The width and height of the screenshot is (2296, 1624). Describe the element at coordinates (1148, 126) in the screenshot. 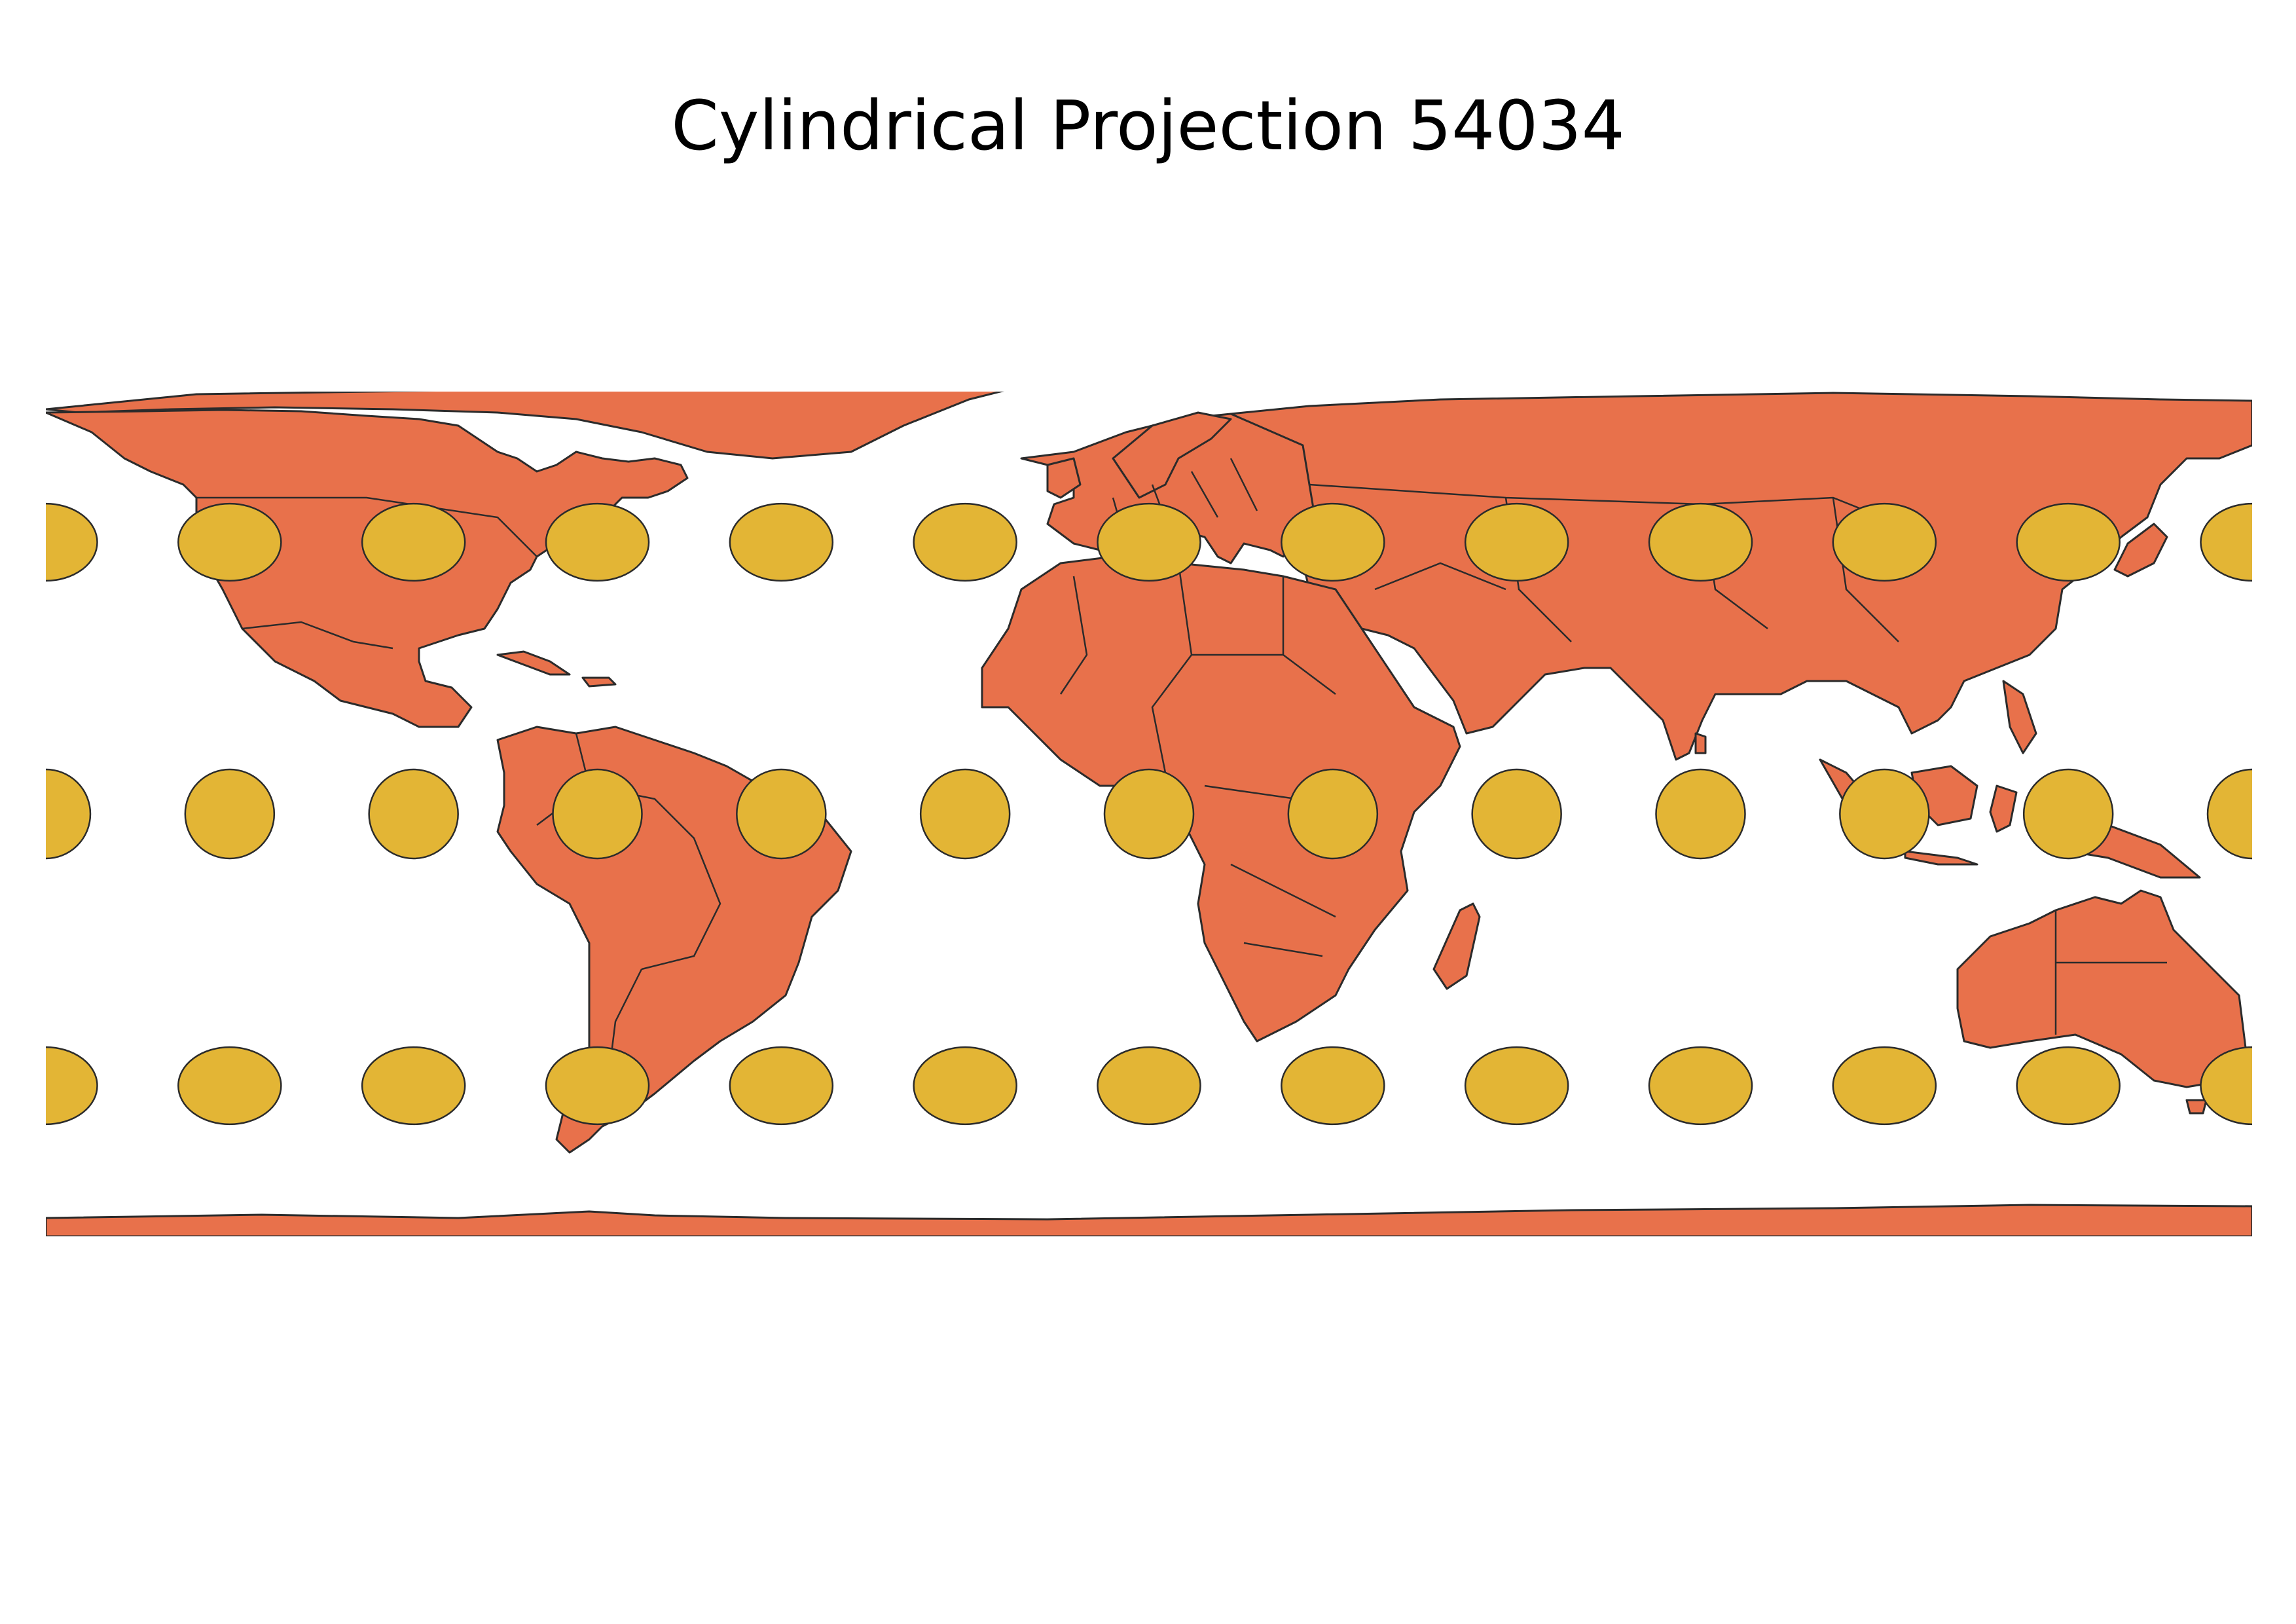

I see `map-title: Cylindrical Projection 54034` at that location.